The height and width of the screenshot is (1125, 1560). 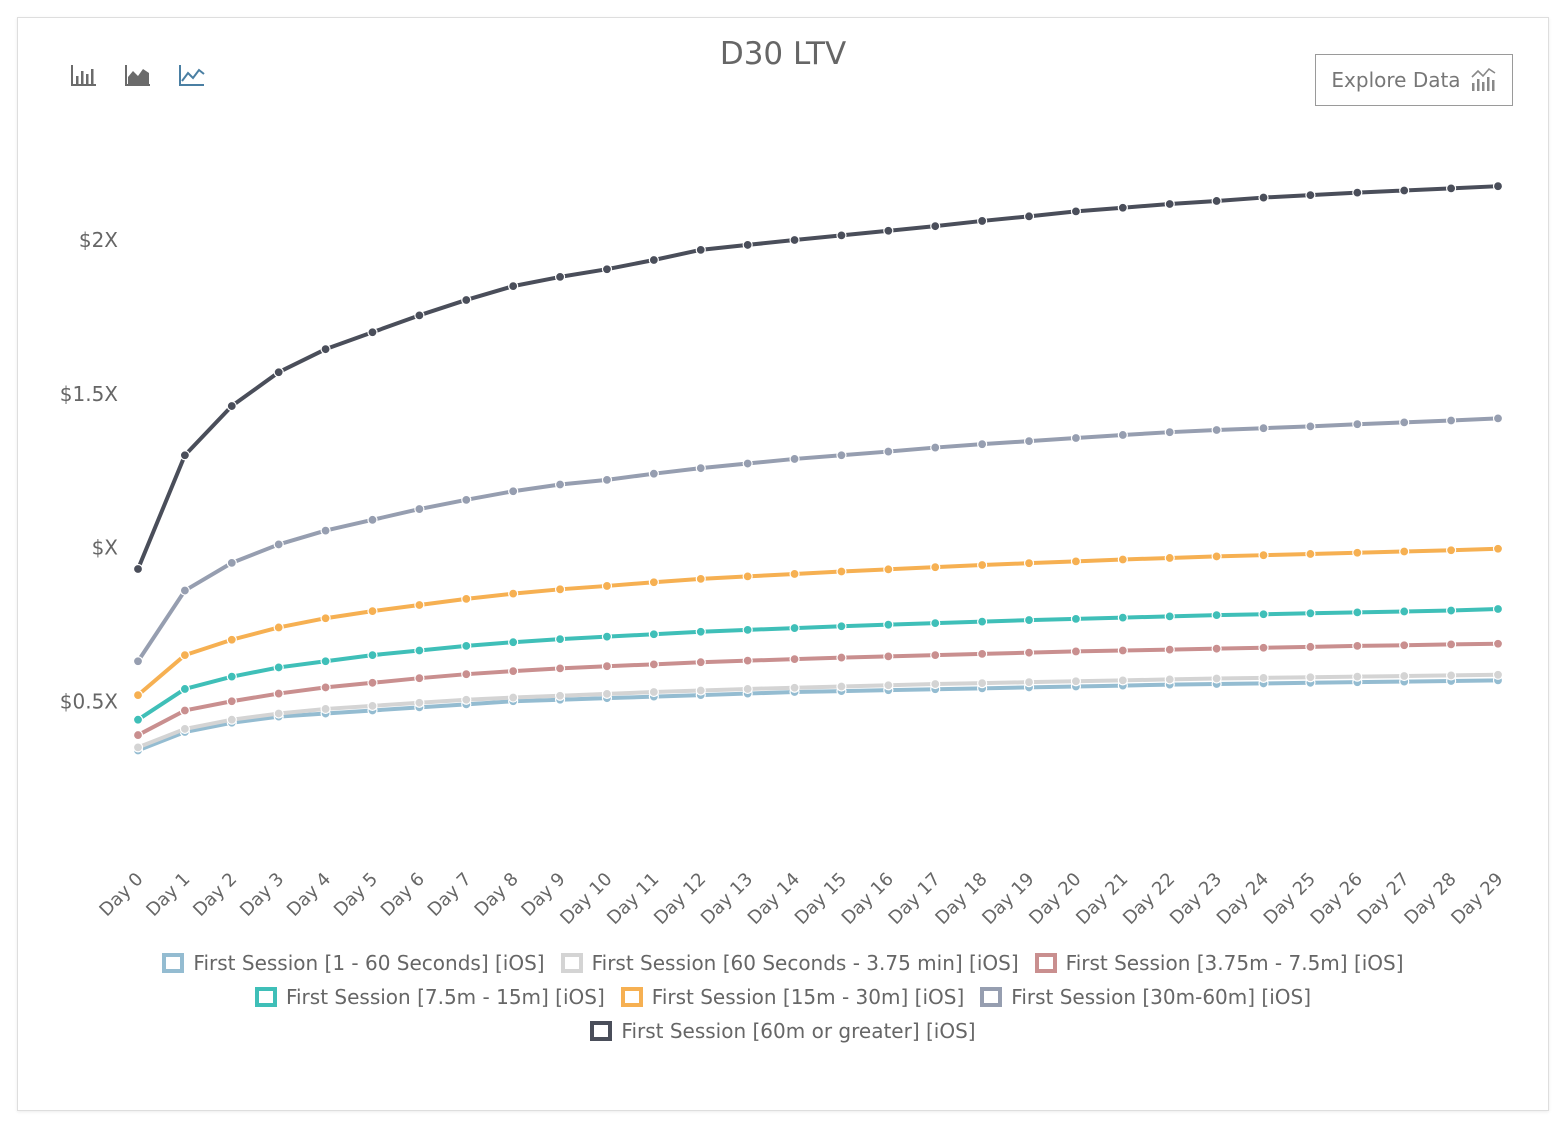 I want to click on explore-data-button: Explore Data, so click(x=1414, y=80).